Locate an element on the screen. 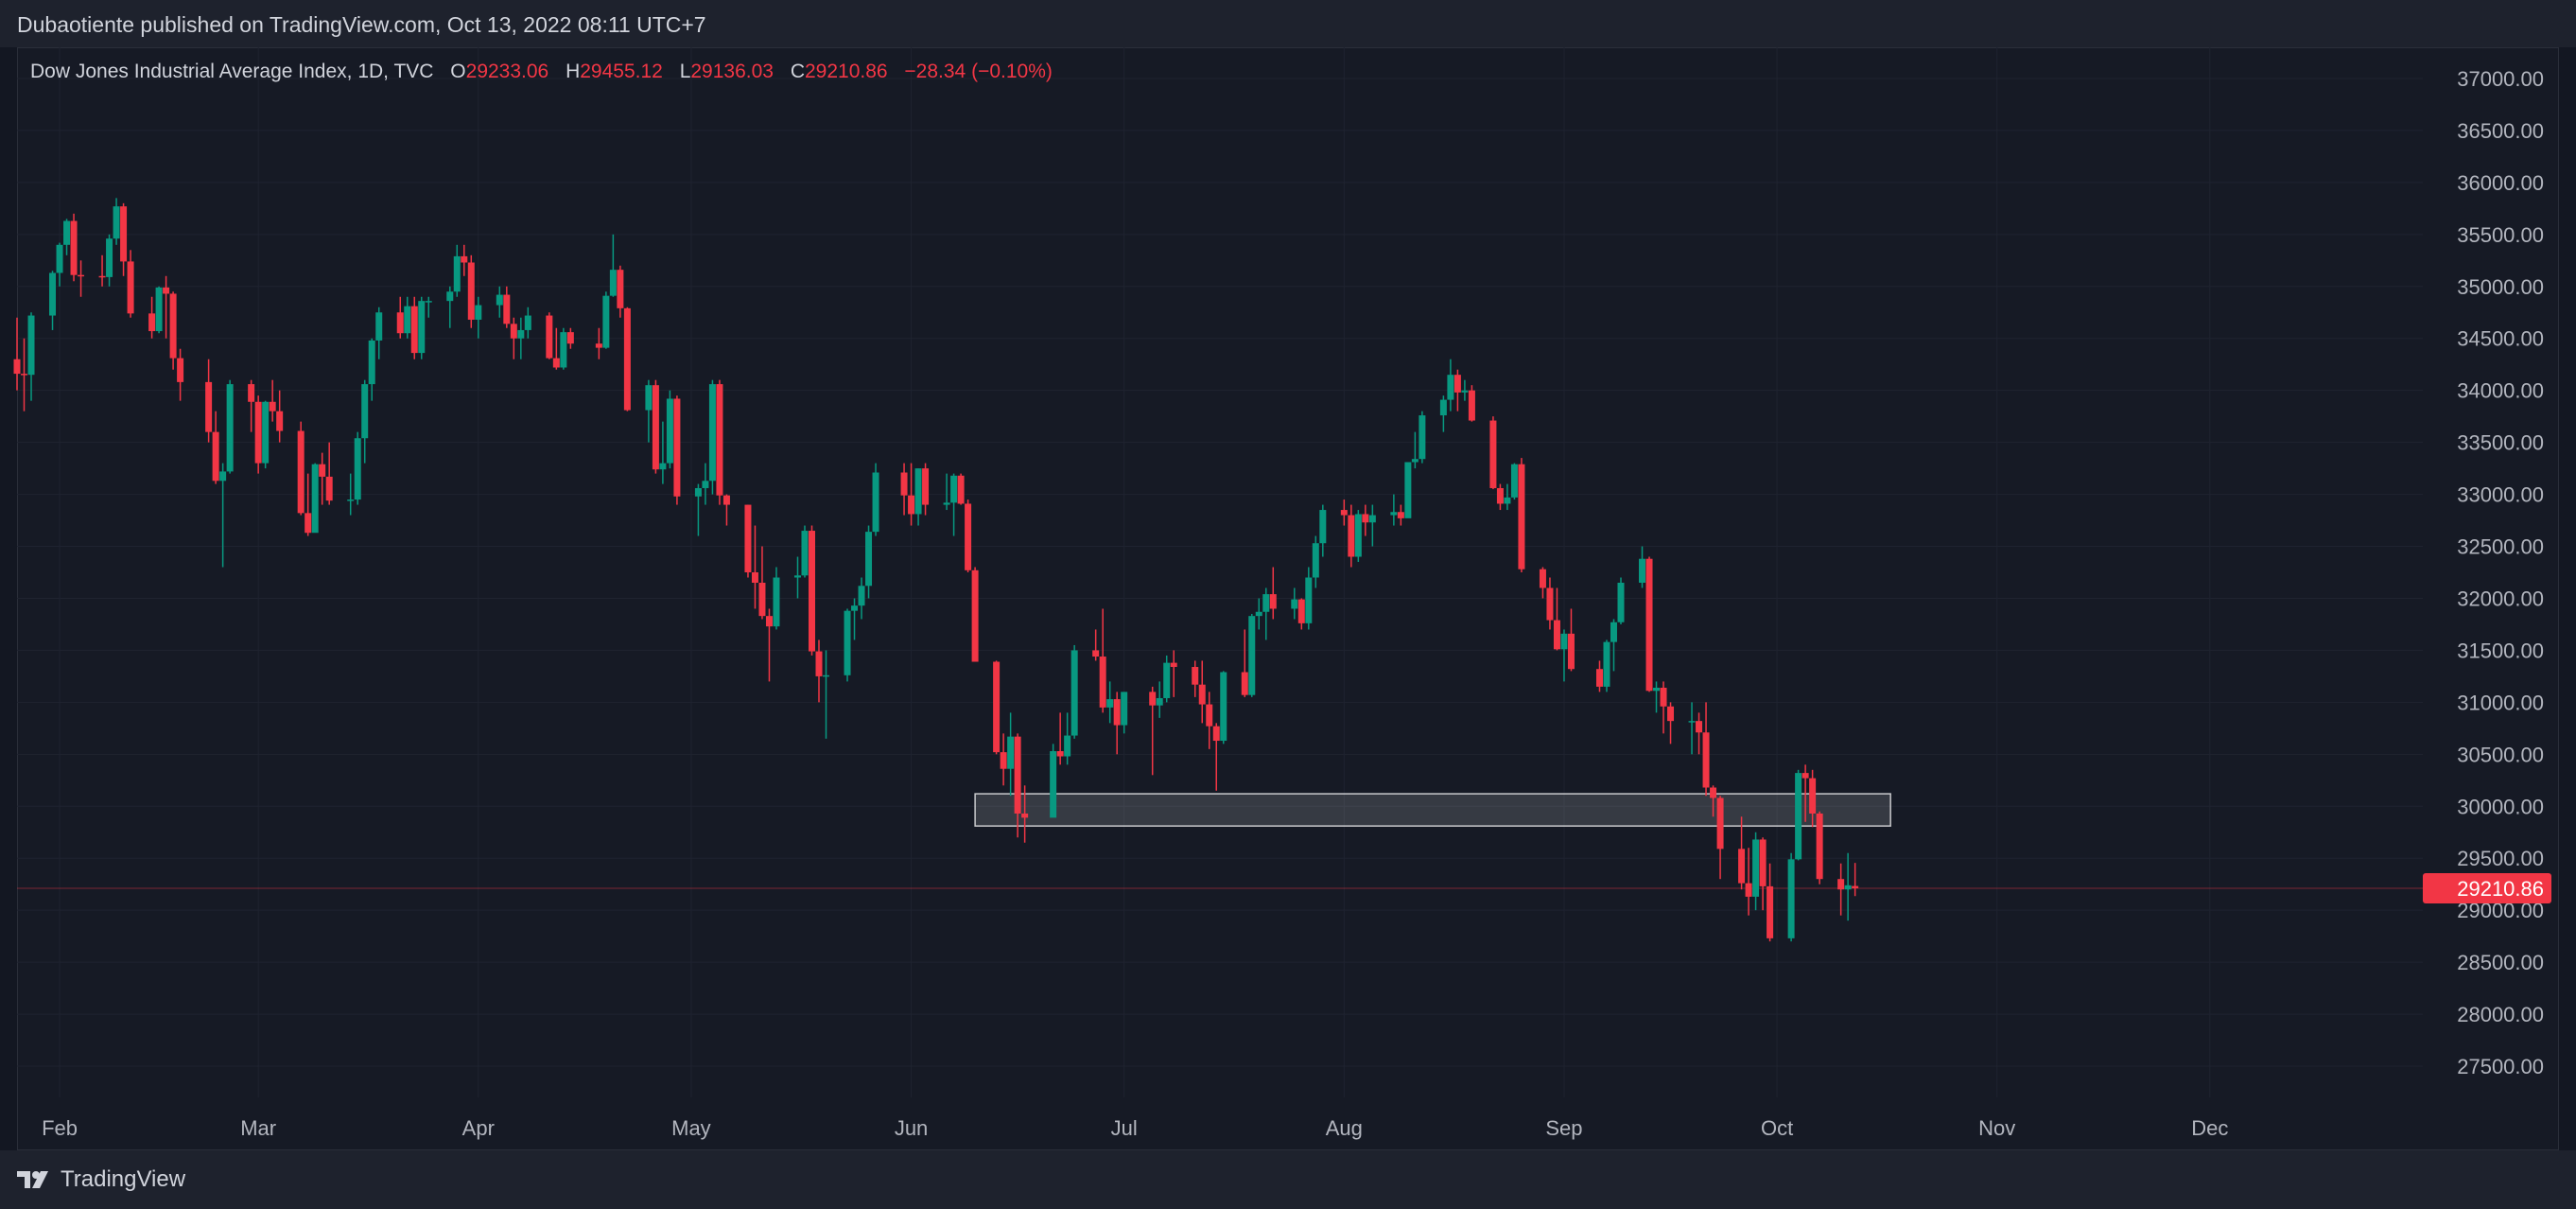 The height and width of the screenshot is (1209, 2576). last-price-label-bg is located at coordinates (2487, 888).